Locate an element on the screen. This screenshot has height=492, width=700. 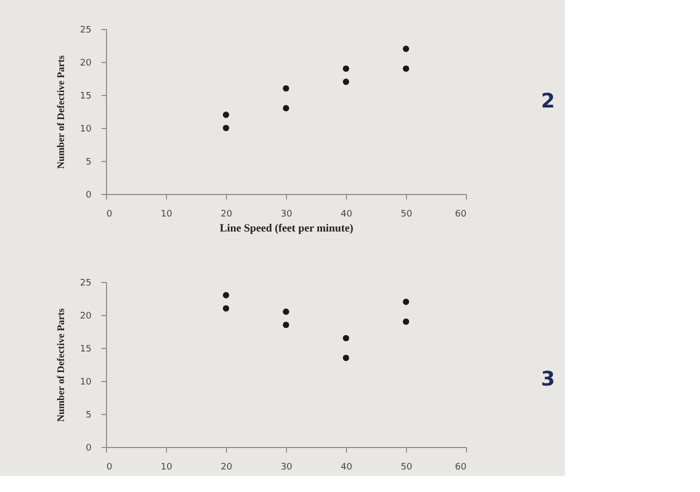
text: 3 is located at coordinates (548, 378).